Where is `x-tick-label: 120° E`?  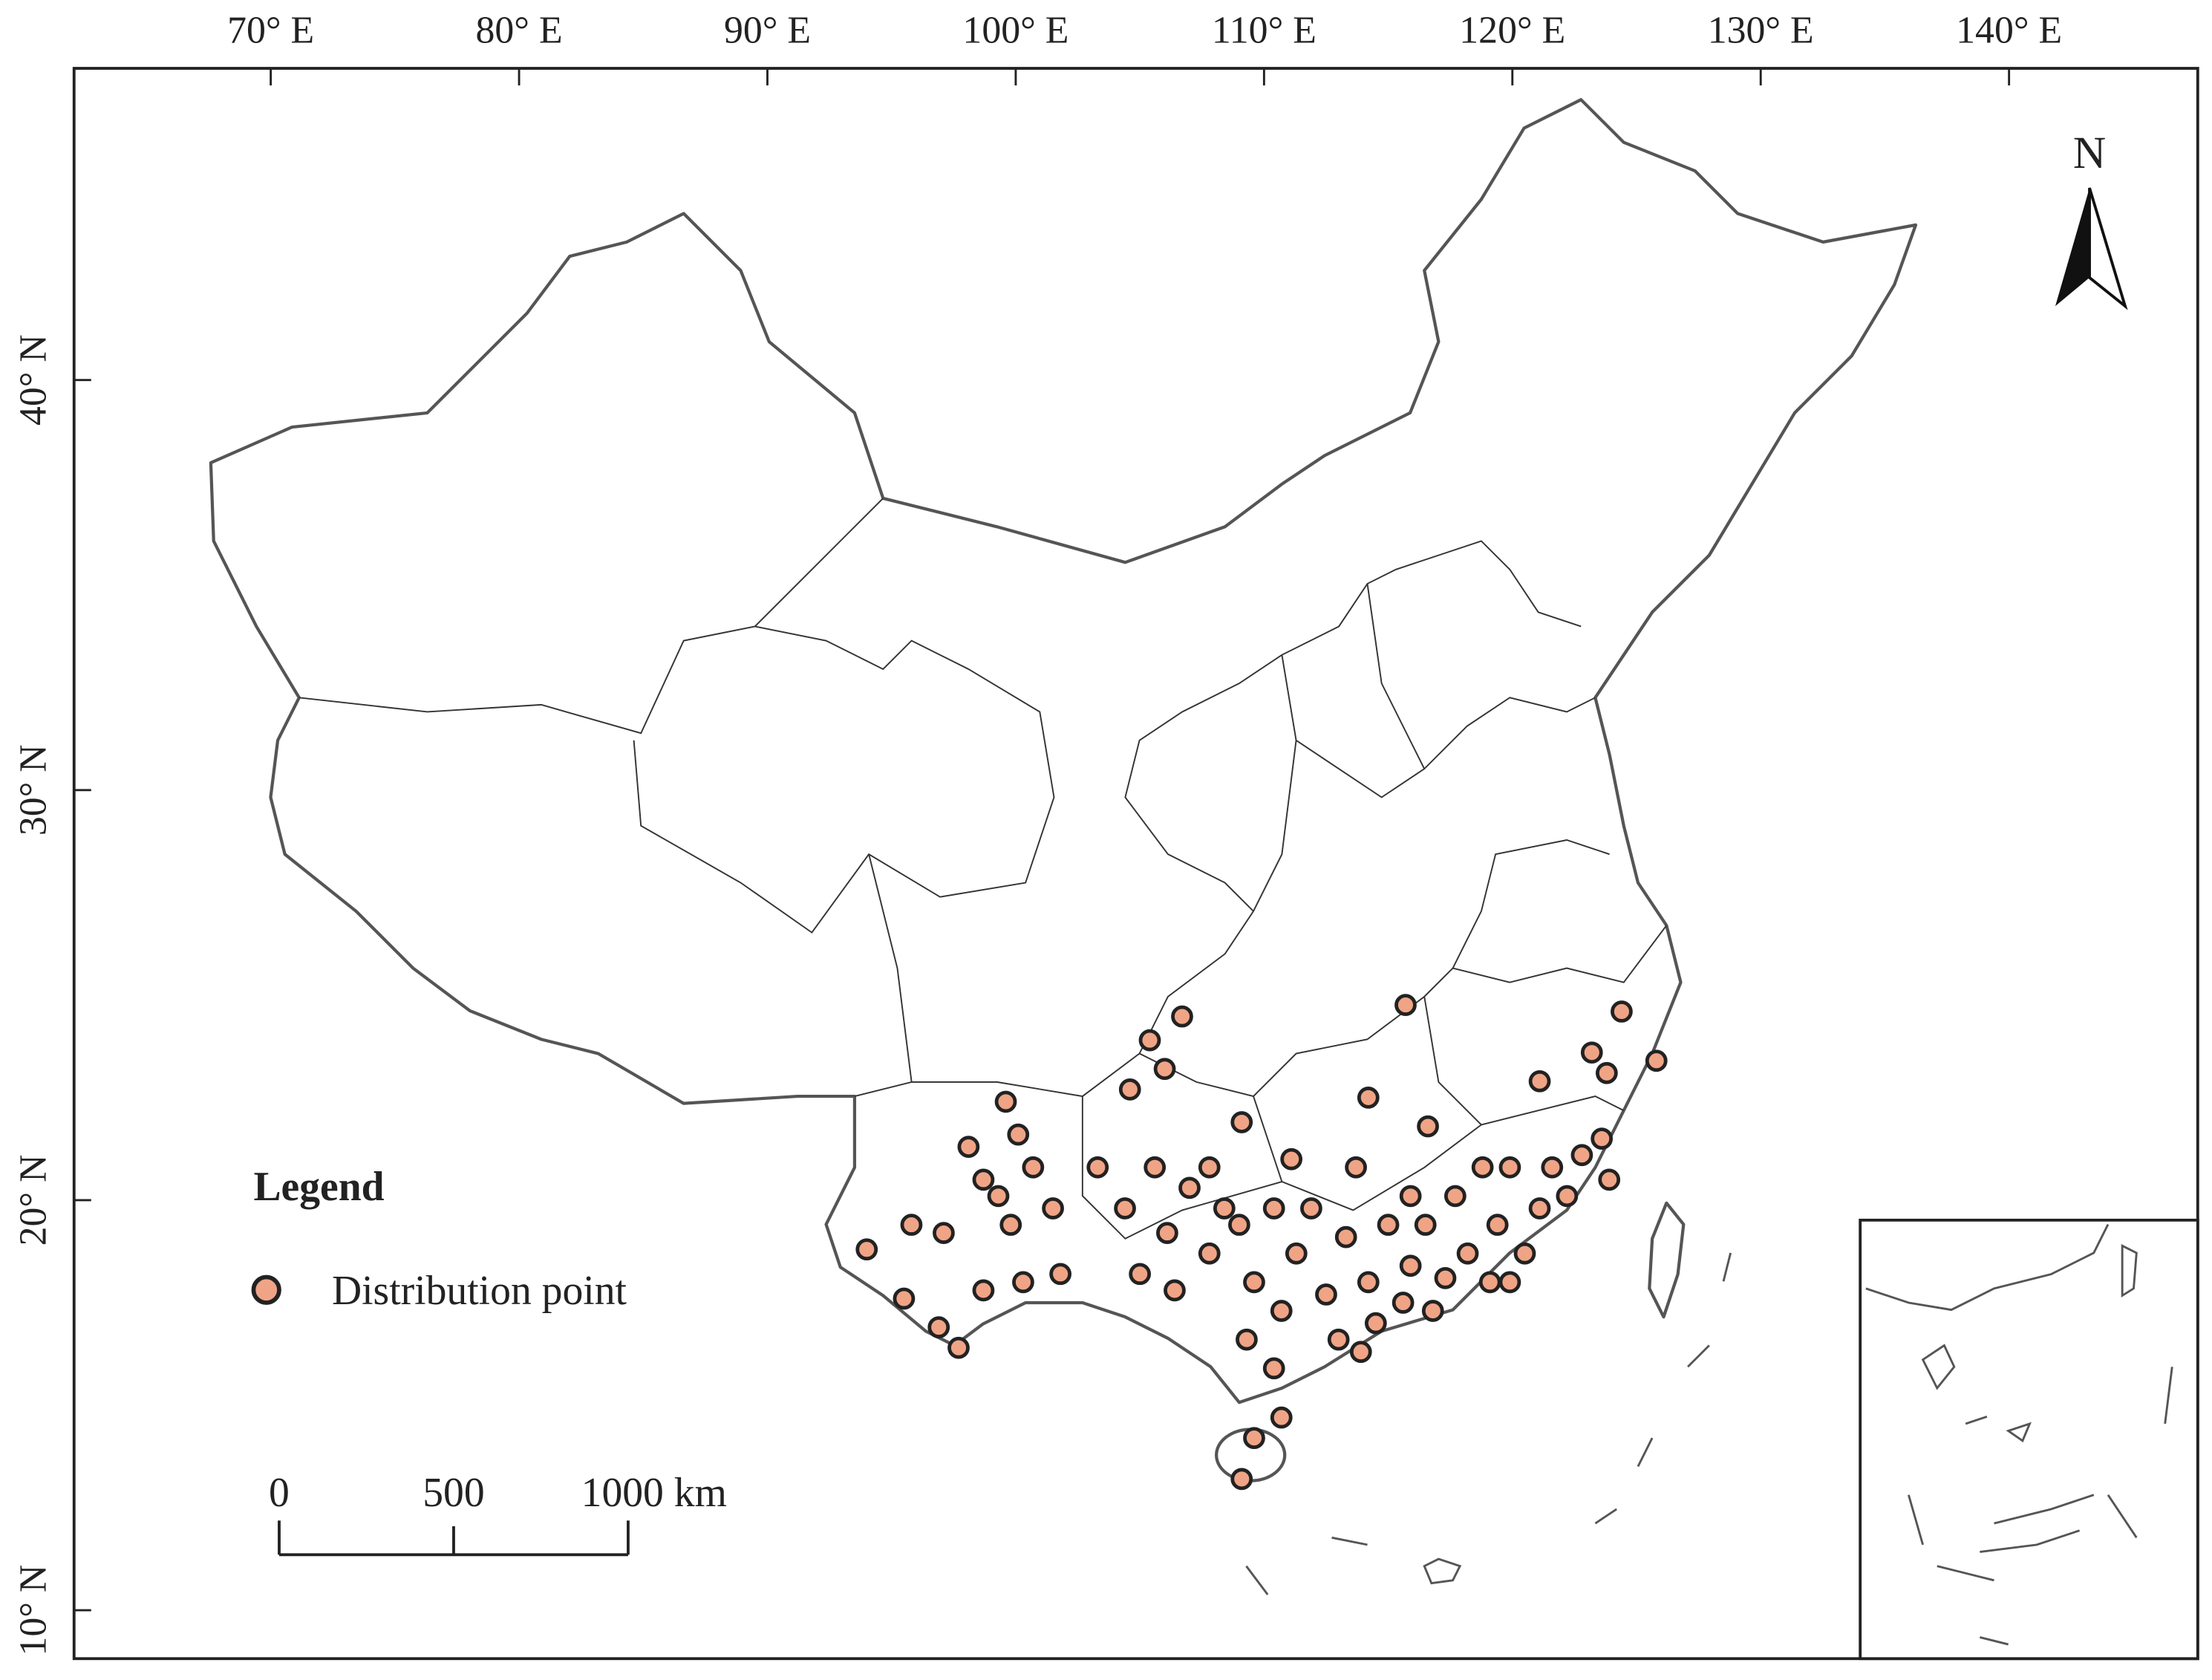
x-tick-label: 120° E is located at coordinates (1512, 31).